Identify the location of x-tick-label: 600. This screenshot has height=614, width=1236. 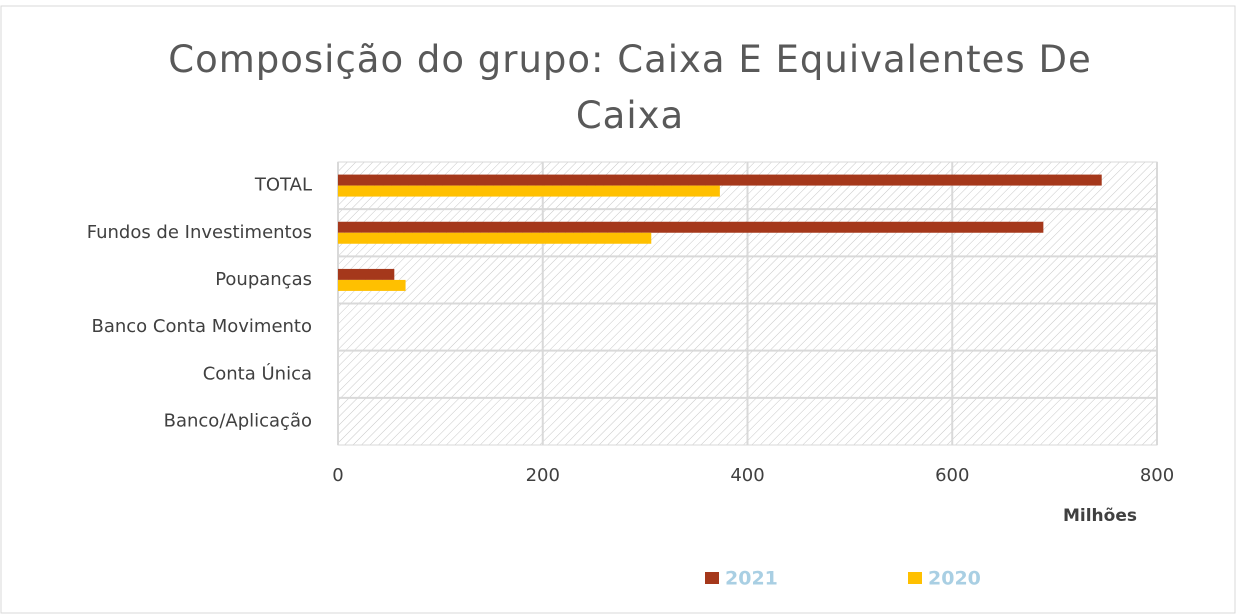
(952, 475).